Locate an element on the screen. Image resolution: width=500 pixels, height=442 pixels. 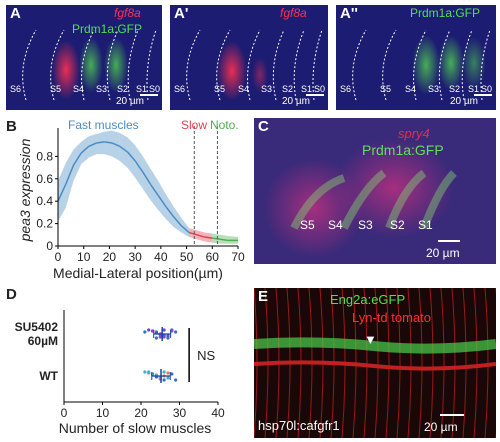
panel-a-letter: A is located at coordinates (15, 13).